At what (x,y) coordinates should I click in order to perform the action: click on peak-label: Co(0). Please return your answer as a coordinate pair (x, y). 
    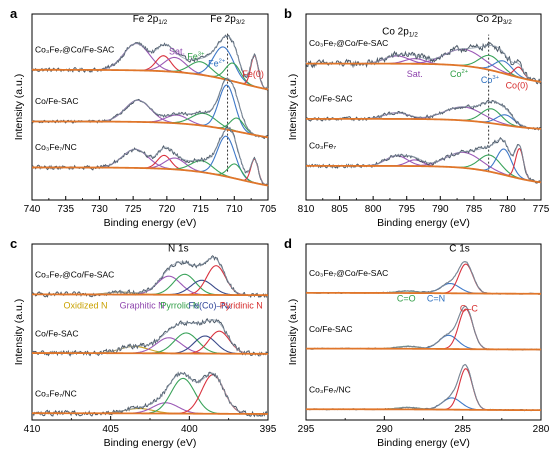
    Looking at the image, I should click on (517, 85).